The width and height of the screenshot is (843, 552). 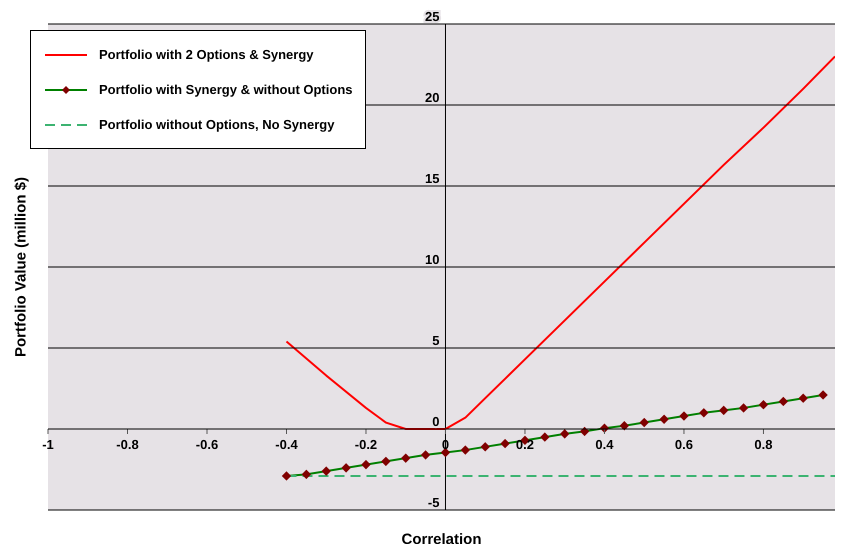 What do you see at coordinates (436, 340) in the screenshot?
I see `y-tick-label: 5` at bounding box center [436, 340].